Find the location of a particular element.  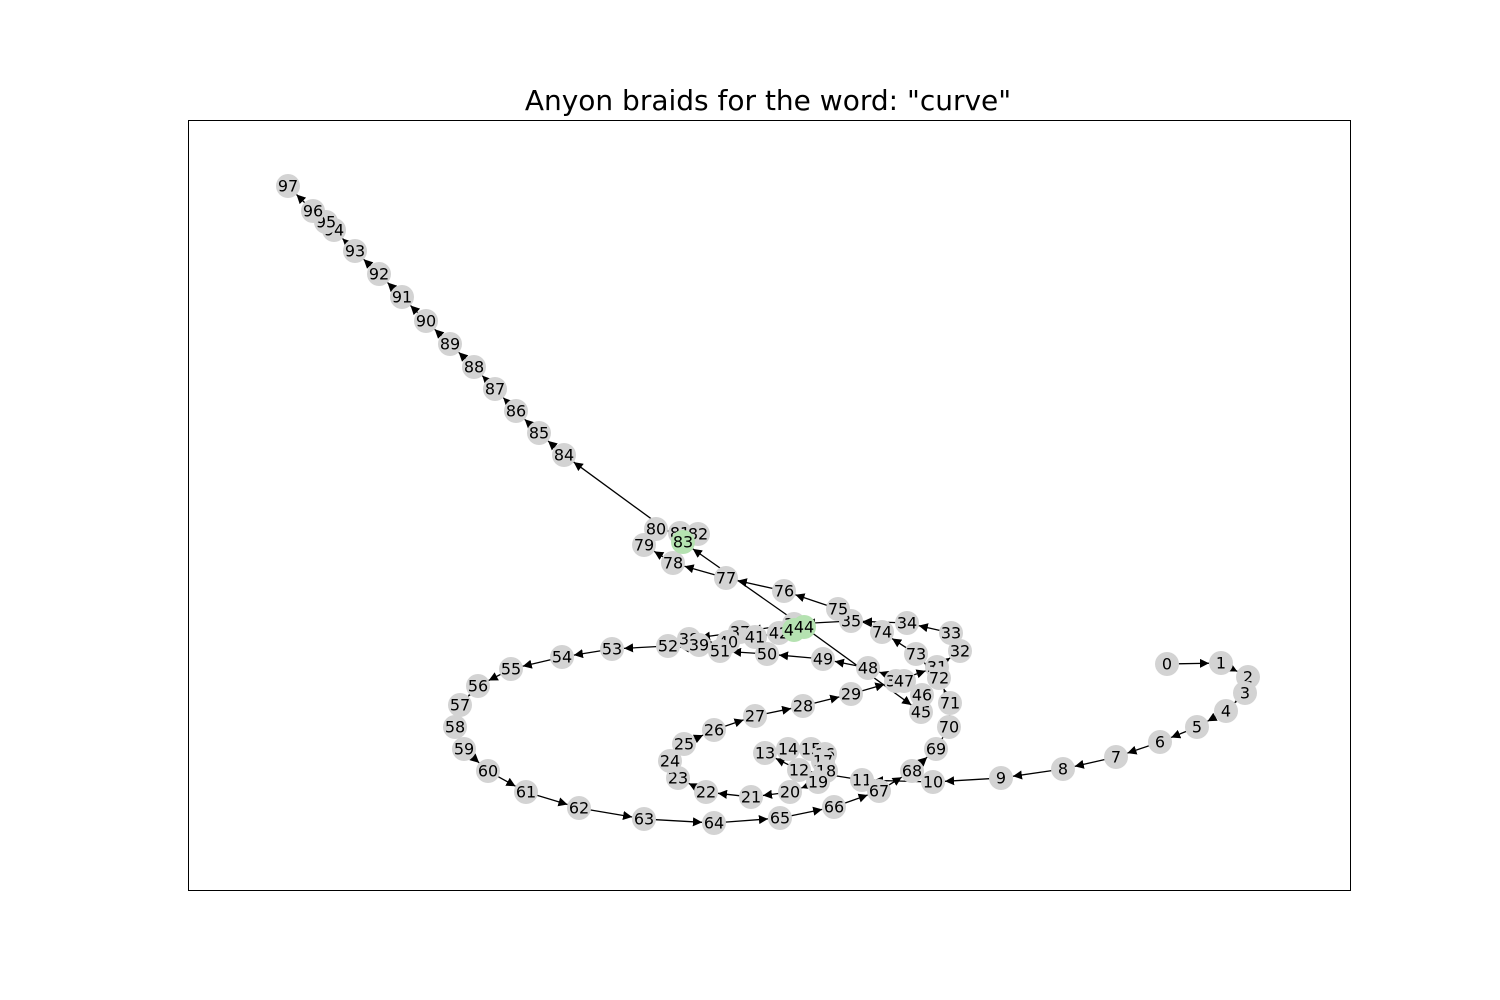

node-47: 47 is located at coordinates (904, 681).